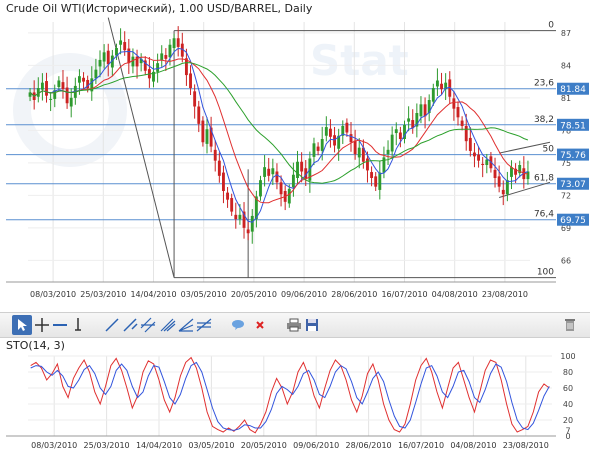 This screenshot has width=590, height=454. I want to click on horizontal-line-tool-button, so click(60, 325).